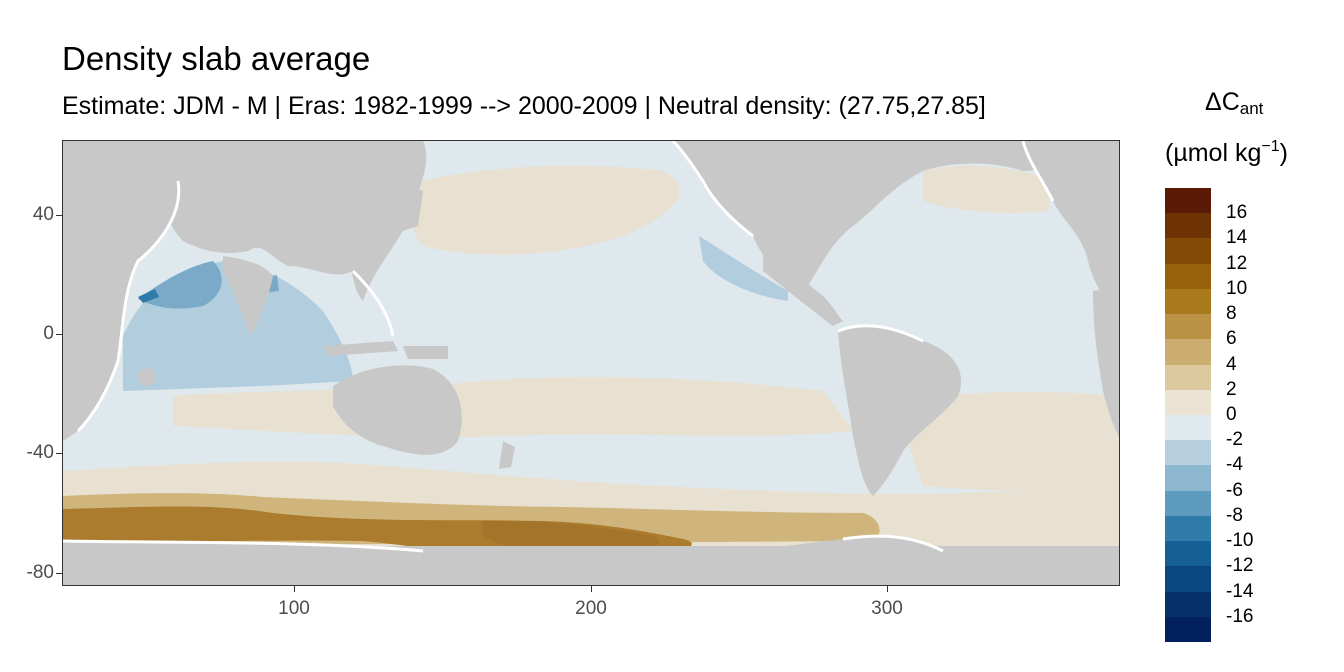  What do you see at coordinates (1240, 591) in the screenshot?
I see `legend-label: -14` at bounding box center [1240, 591].